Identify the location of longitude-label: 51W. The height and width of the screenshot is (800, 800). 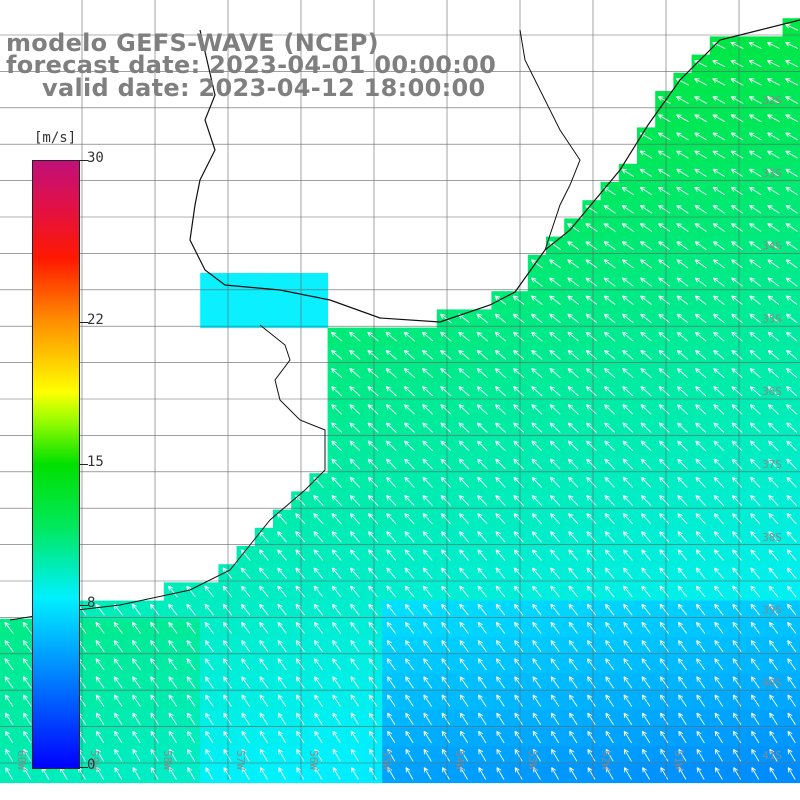
(678, 760).